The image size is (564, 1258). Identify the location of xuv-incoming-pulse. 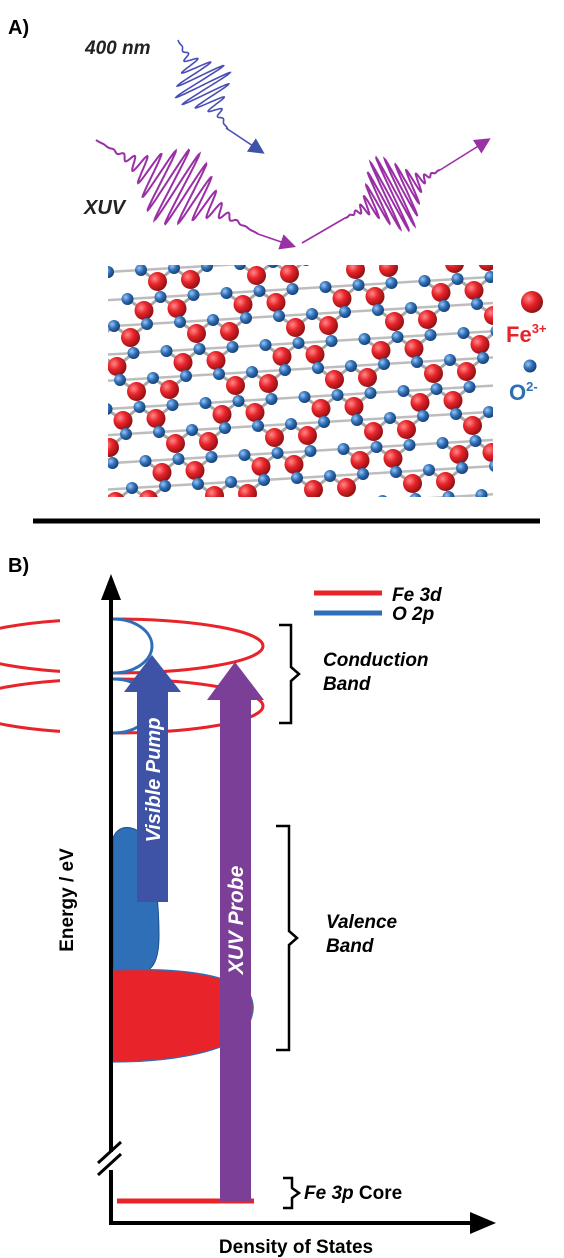
(196, 194).